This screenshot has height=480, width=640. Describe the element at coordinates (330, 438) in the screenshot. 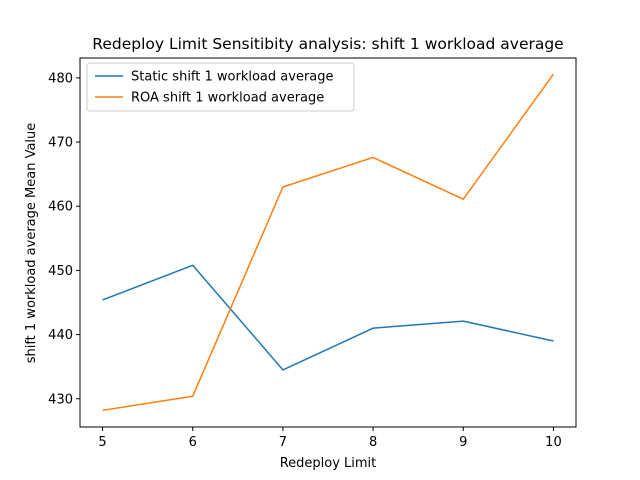

I see `x-axis: 5 6 7 8 9 10` at that location.